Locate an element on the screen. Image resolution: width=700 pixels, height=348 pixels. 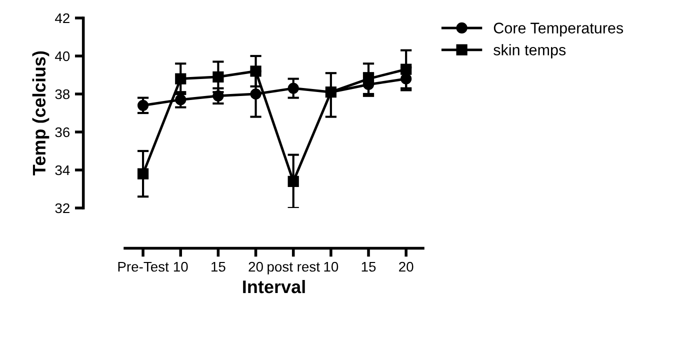
y-tick-label: 36 is located at coordinates (62, 132).